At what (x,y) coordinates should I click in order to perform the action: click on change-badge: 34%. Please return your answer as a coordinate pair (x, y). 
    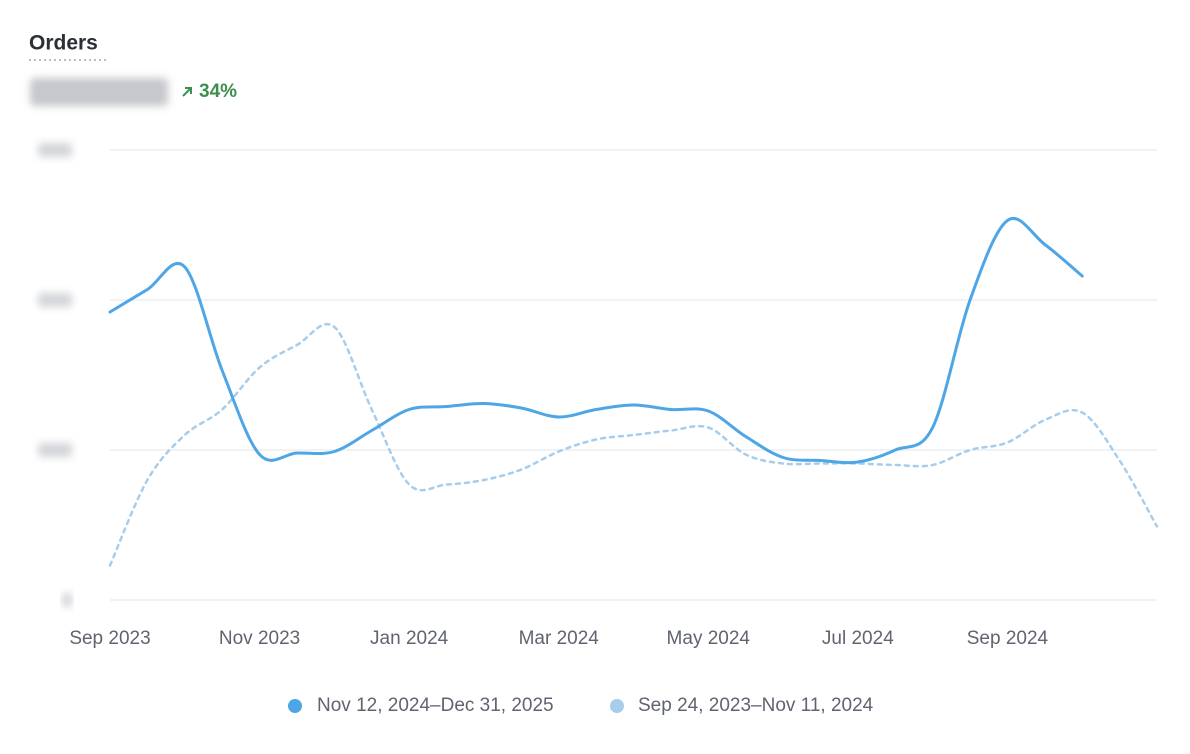
    Looking at the image, I should click on (218, 91).